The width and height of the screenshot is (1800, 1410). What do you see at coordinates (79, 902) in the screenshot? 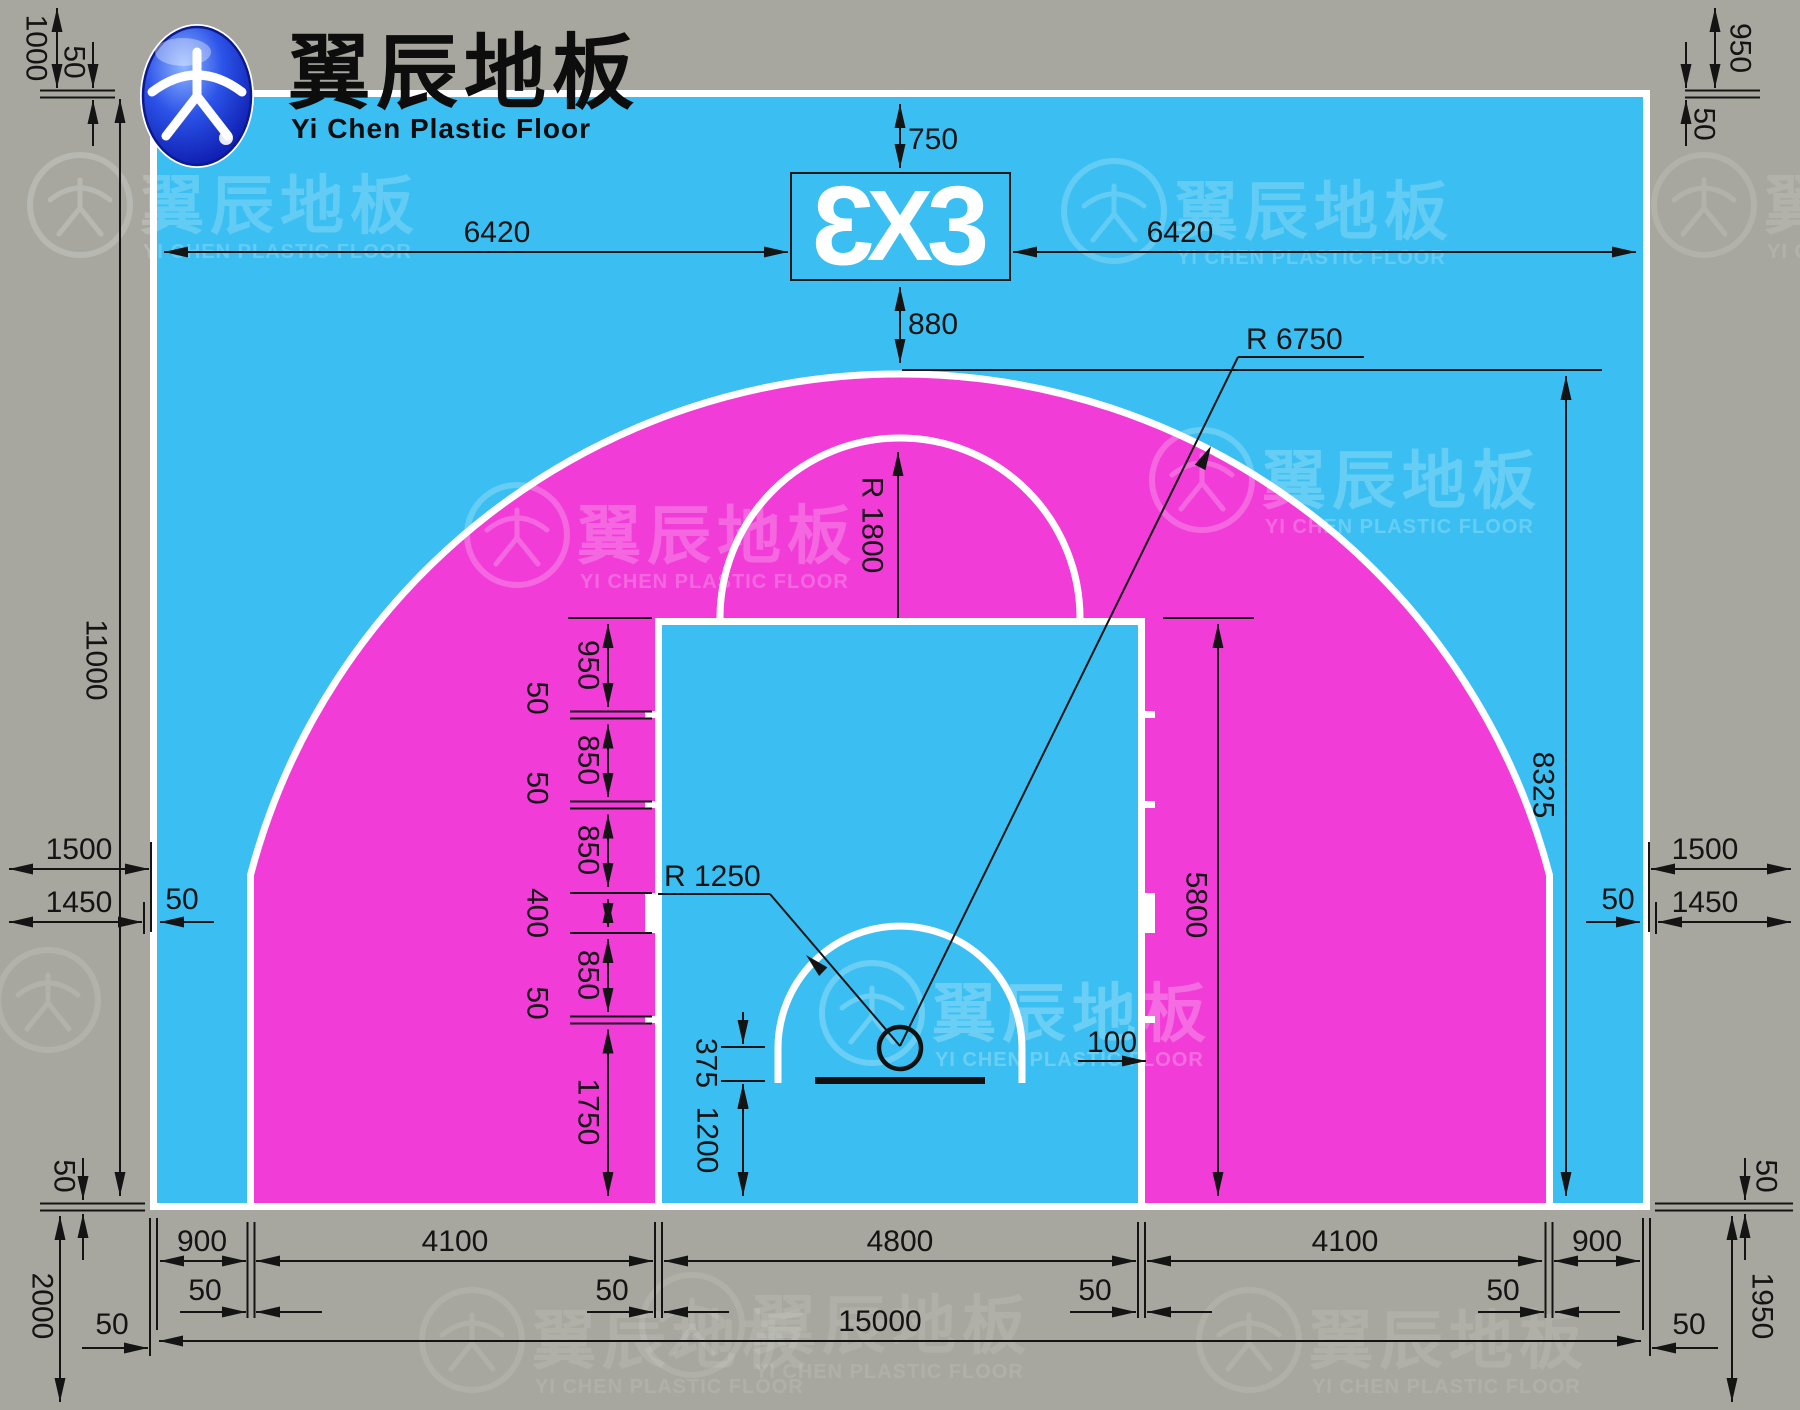
I see `dim-1450-left: 1450` at bounding box center [79, 902].